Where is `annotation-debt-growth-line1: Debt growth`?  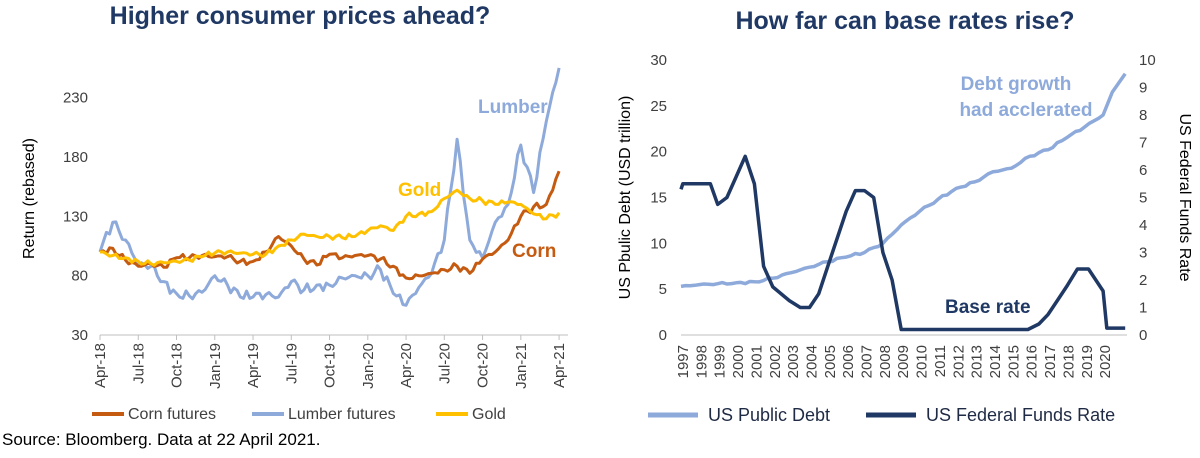
annotation-debt-growth-line1: Debt growth is located at coordinates (1016, 84).